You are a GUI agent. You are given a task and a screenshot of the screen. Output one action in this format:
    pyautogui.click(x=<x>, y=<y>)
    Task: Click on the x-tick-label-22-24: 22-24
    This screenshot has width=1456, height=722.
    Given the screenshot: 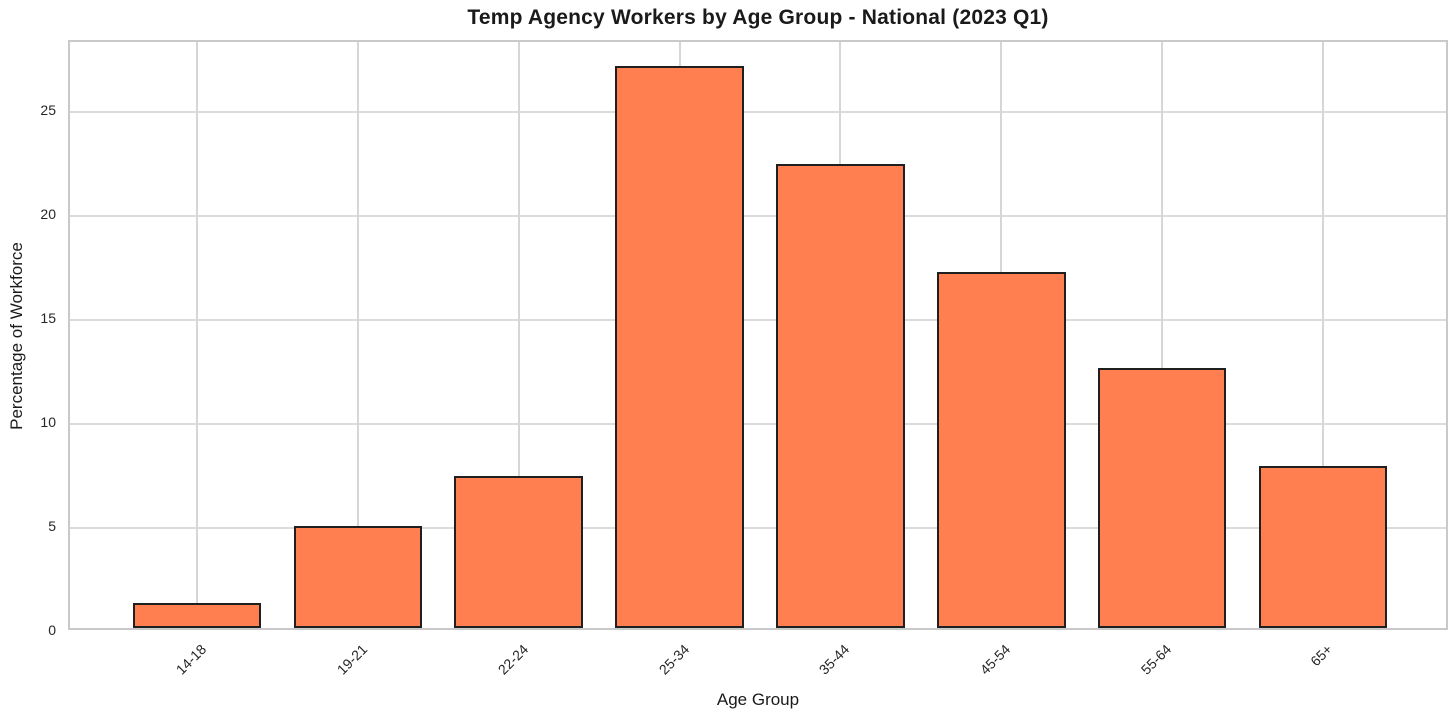 What is the action you would take?
    pyautogui.click(x=513, y=659)
    